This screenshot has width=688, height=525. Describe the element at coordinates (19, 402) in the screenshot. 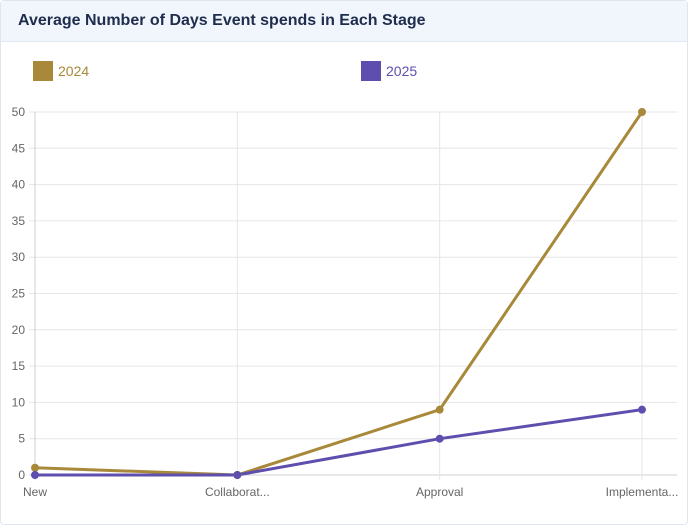

I see `y-tick-label: 10` at that location.